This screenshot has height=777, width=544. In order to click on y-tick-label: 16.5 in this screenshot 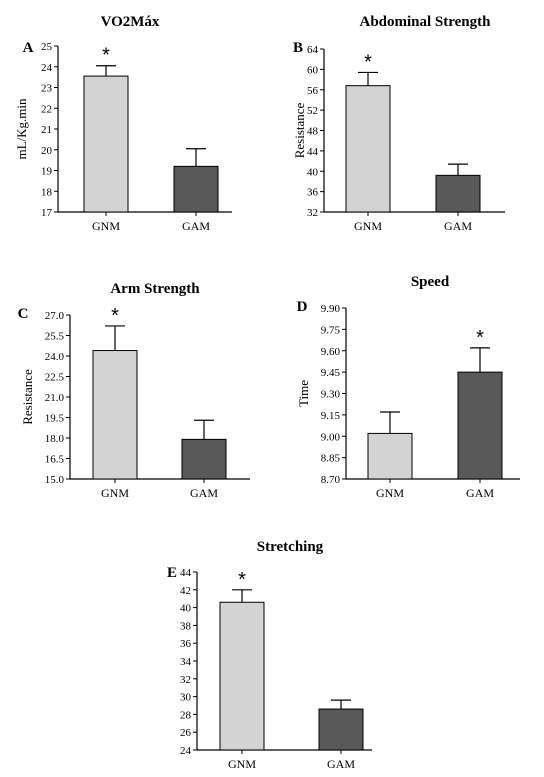, I will do `click(55, 460)`.